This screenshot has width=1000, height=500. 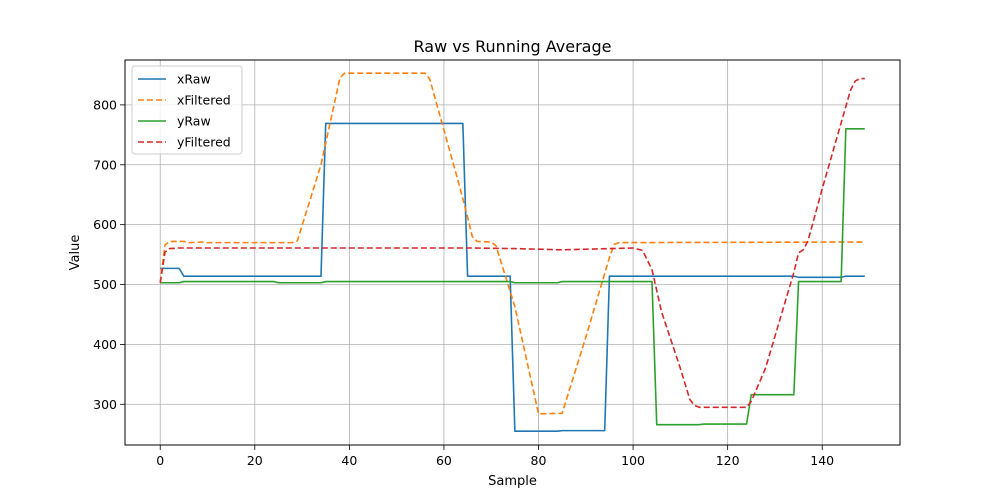 I want to click on x-tick-label: 140, so click(x=822, y=460).